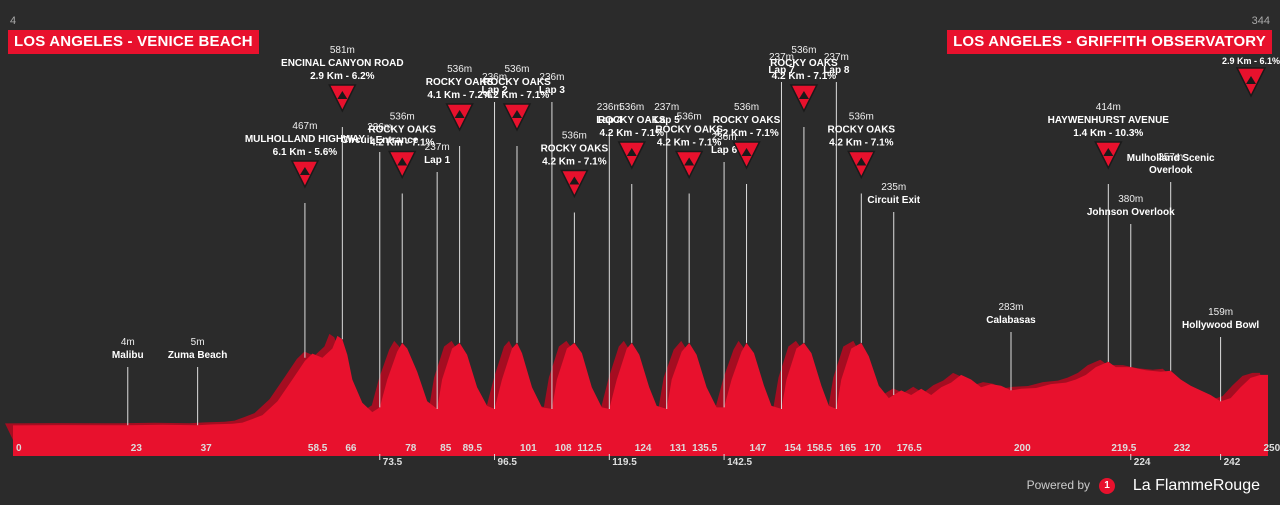  I want to click on climb-altitude: 581m, so click(342, 50).